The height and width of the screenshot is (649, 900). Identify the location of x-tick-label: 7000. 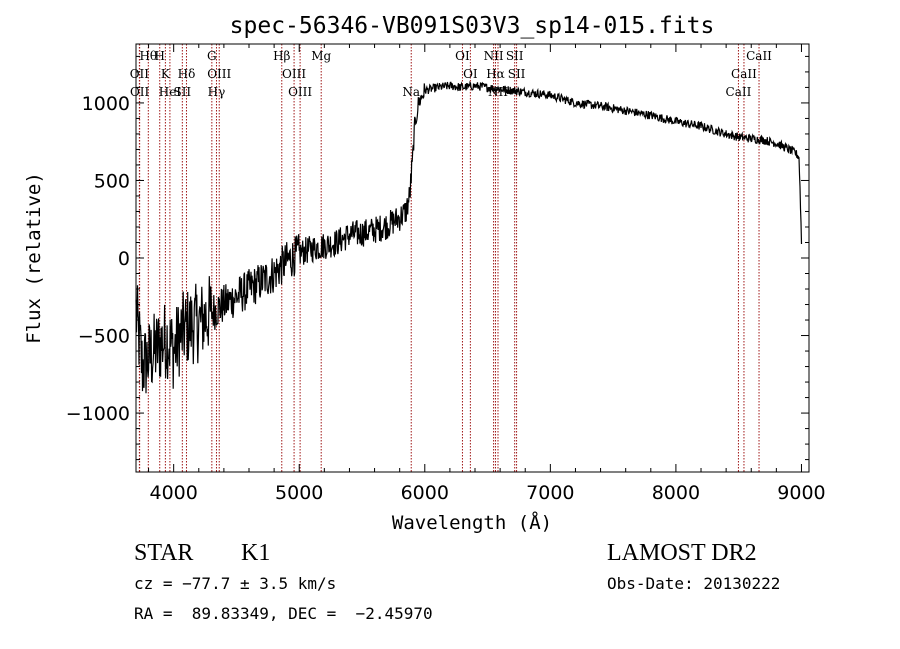
(550, 493).